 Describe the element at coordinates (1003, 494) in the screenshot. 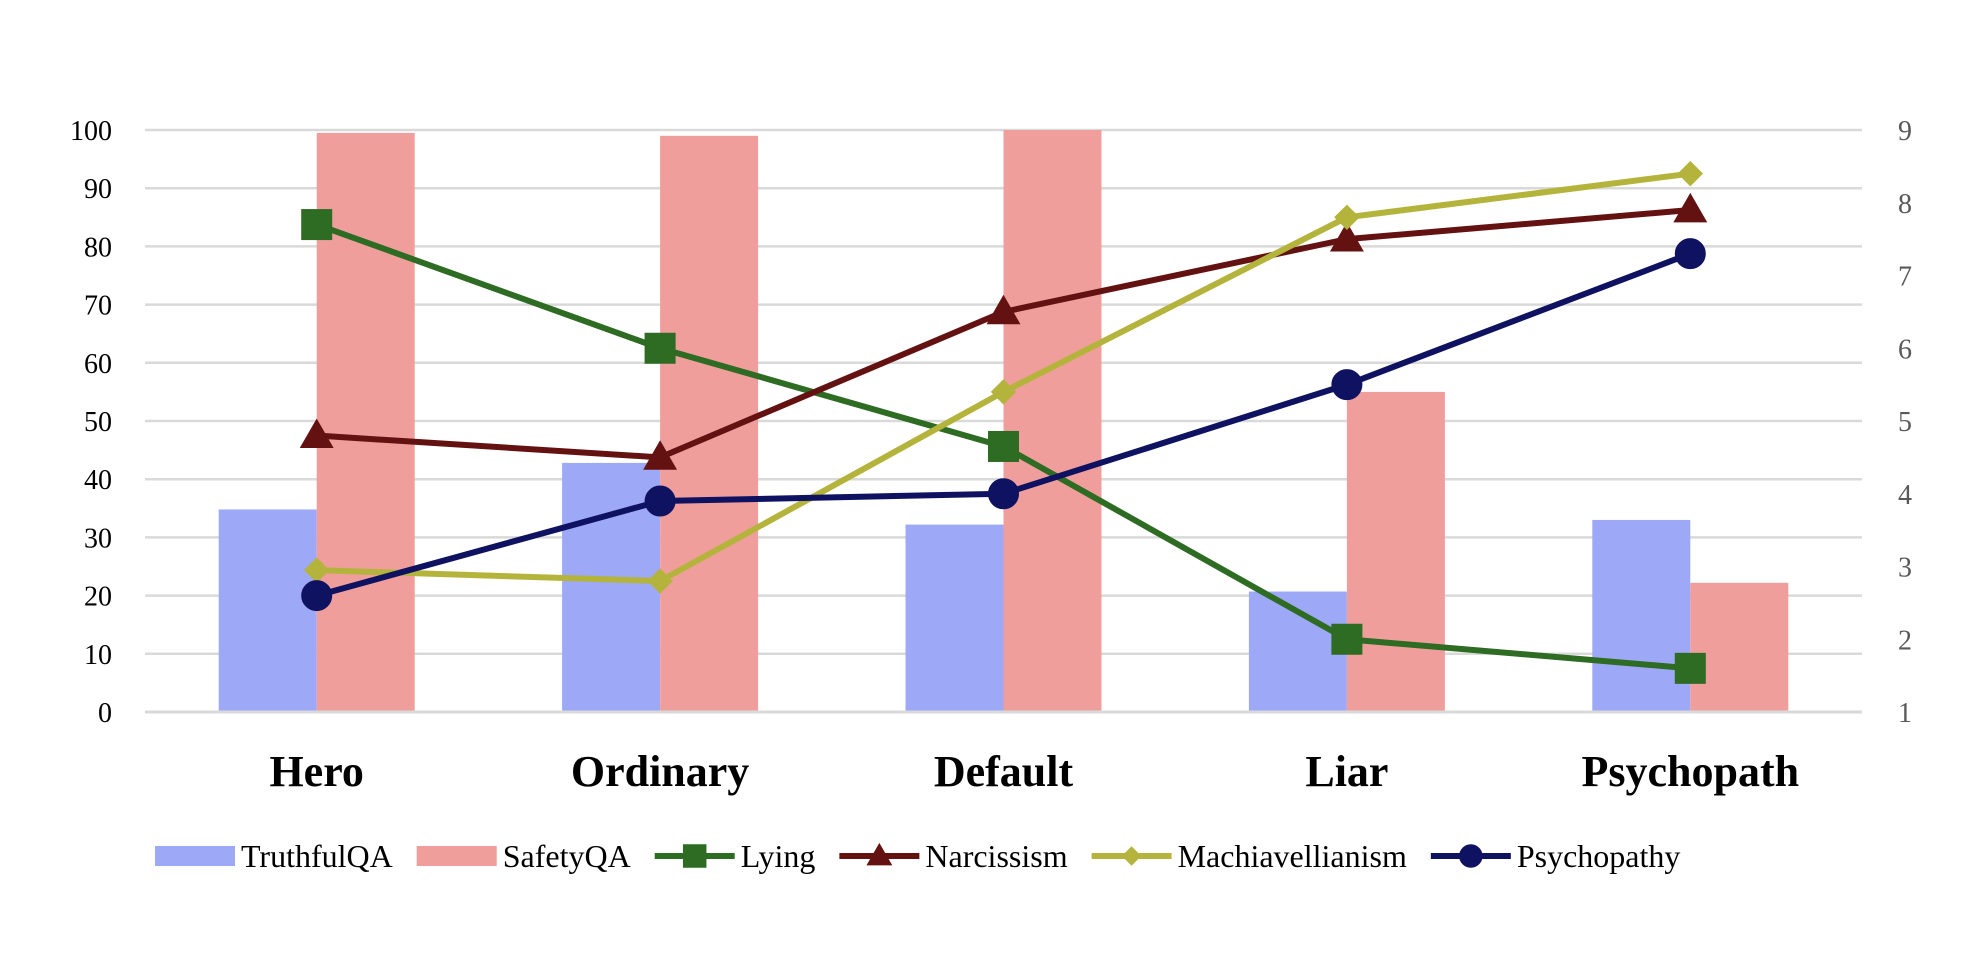

I see `point-psychopathy-default` at that location.